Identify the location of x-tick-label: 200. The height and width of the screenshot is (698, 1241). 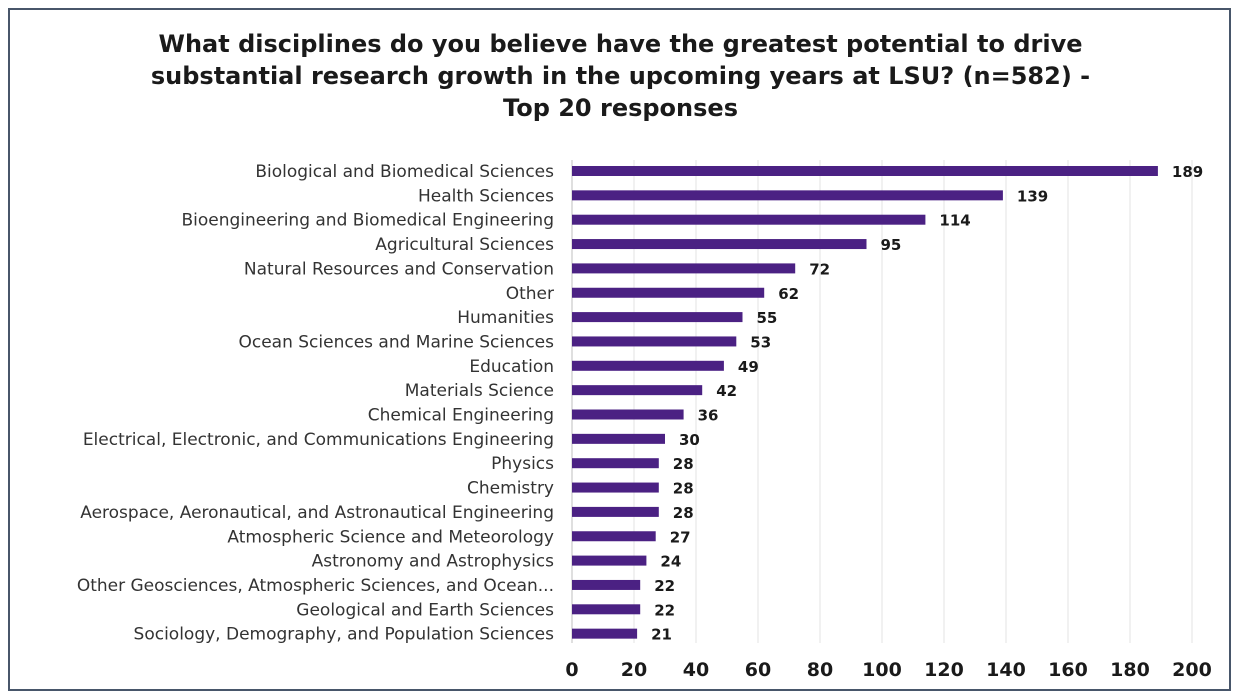
(1192, 670).